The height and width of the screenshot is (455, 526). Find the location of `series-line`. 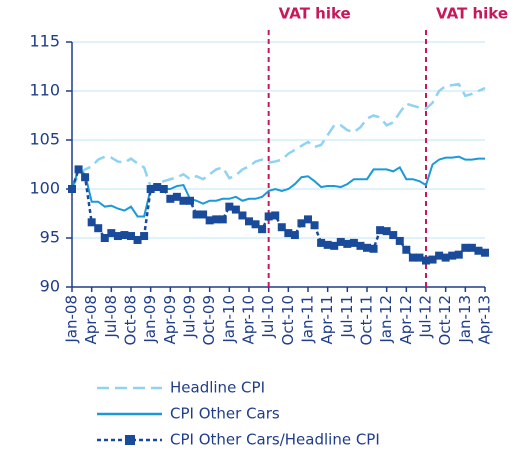

series-line is located at coordinates (278, 186).